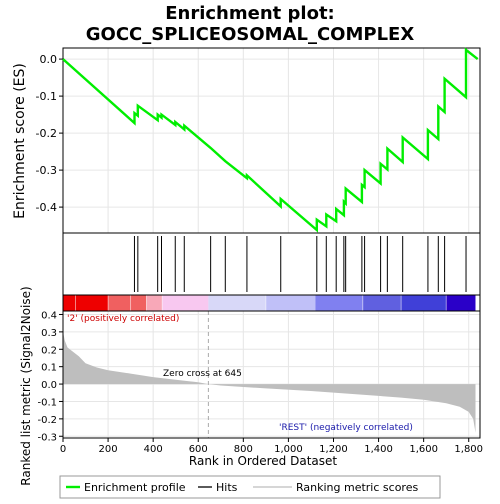  Describe the element at coordinates (63, 449) in the screenshot. I see `x-tick-label: 0` at that location.